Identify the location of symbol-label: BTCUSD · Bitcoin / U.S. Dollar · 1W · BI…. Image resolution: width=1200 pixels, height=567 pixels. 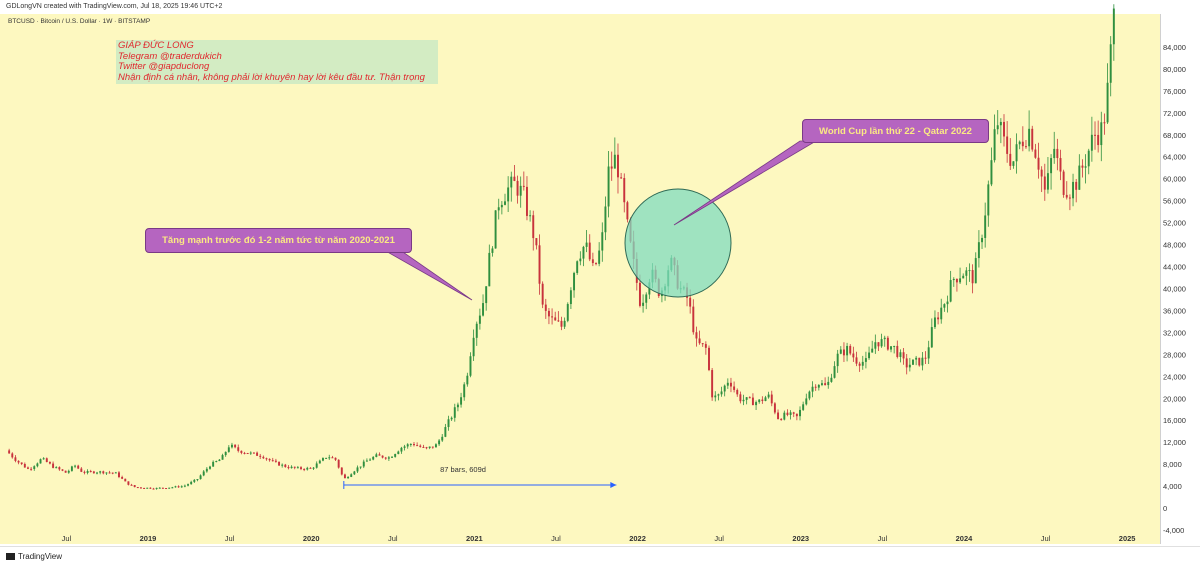
(79, 21).